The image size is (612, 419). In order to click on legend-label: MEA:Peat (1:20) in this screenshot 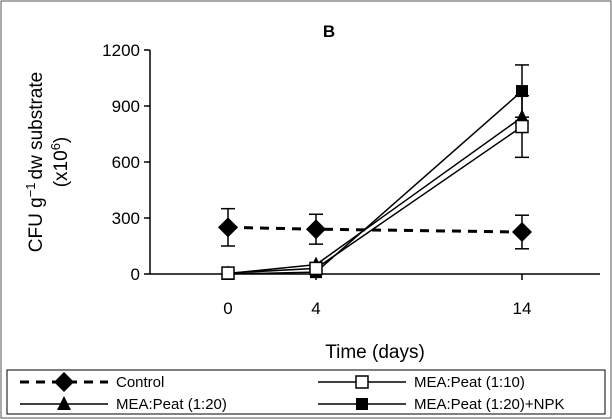, I will do `click(171, 404)`.